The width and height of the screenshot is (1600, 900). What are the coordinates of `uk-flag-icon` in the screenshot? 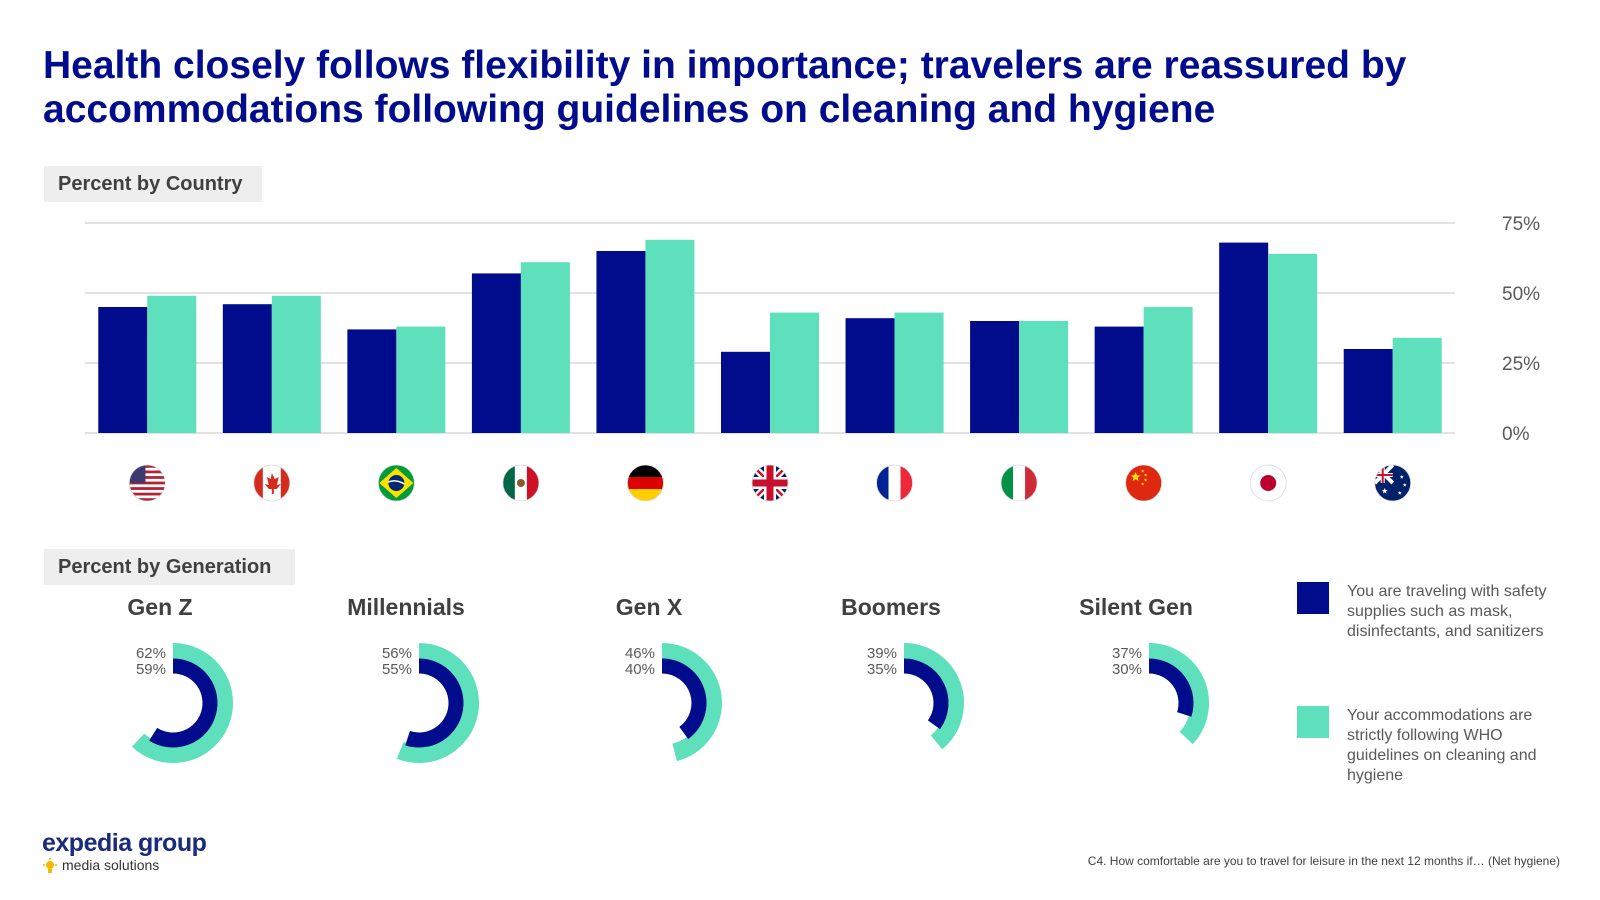 It's located at (770, 483).